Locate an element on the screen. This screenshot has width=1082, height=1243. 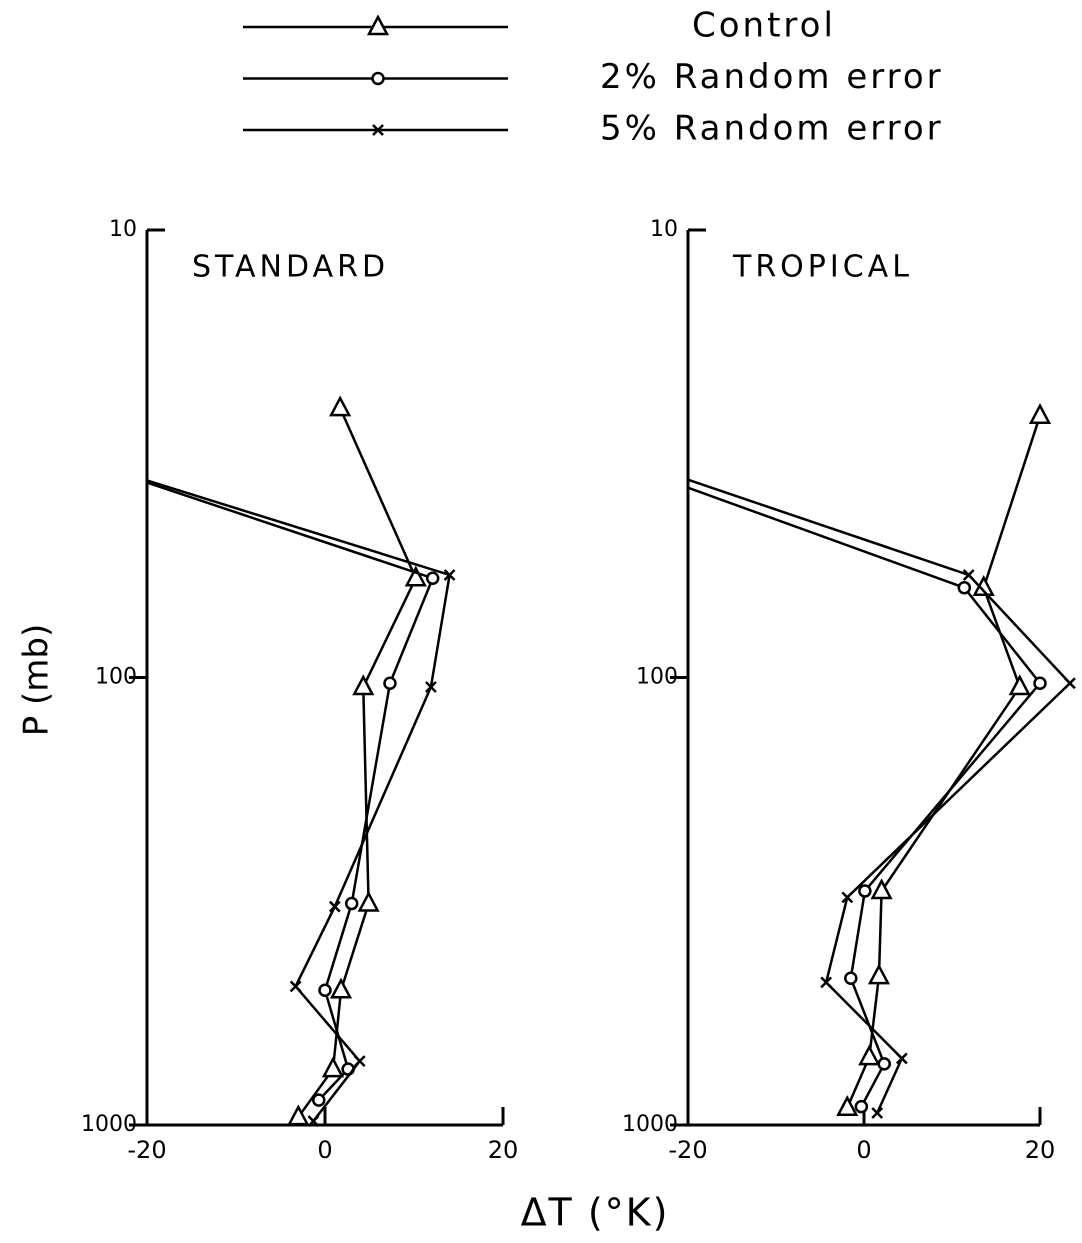
legend-label: 5% Random error is located at coordinates (772, 129).